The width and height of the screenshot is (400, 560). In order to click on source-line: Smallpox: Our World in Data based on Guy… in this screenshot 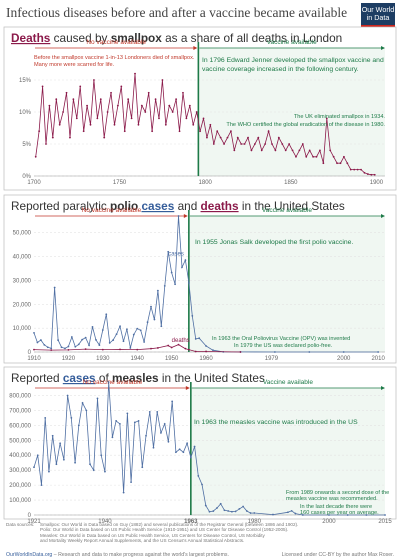, I will do `click(169, 524)`.